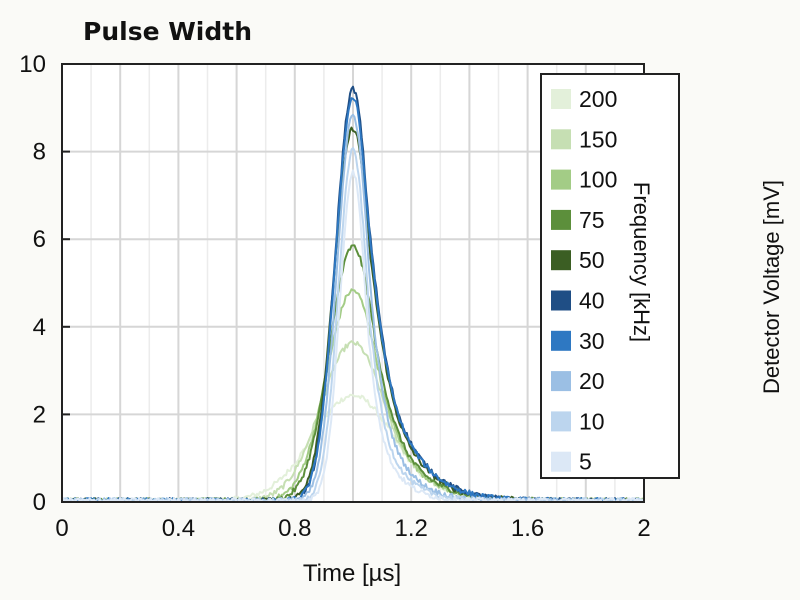 The height and width of the screenshot is (600, 800). I want to click on legend-label-150: 150, so click(598, 139).